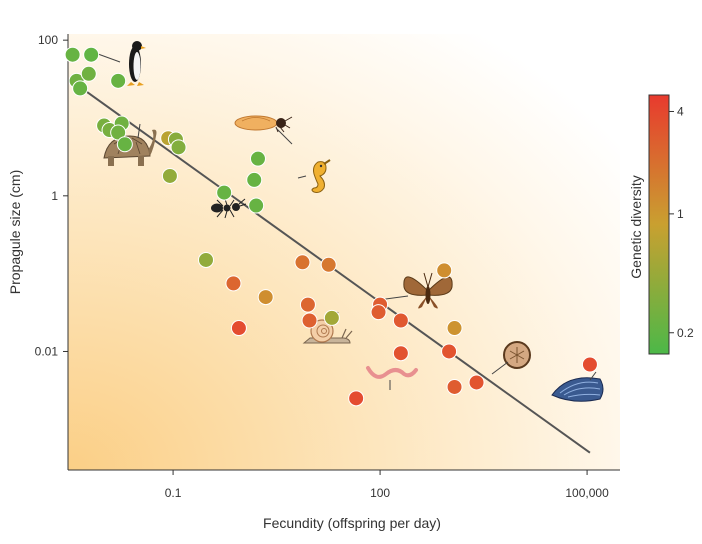  Describe the element at coordinates (136, 63) in the screenshot. I see `penguin-icon` at that location.